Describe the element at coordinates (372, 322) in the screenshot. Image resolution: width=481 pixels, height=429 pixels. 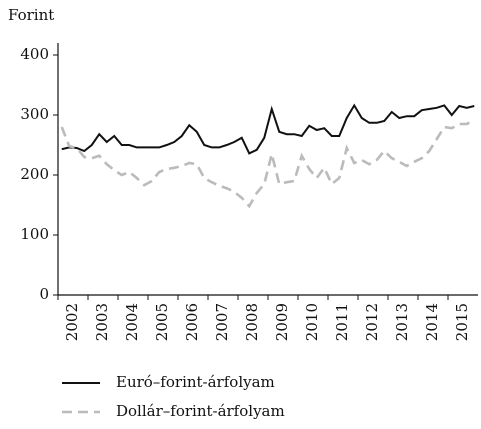
I see `x-tick-label: 2012` at that location.